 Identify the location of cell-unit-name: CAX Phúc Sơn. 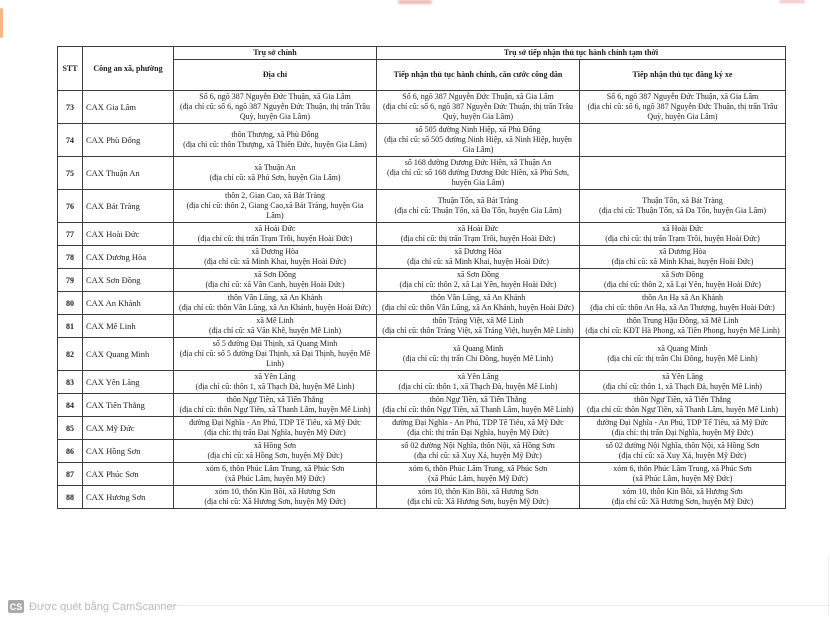
(128, 474).